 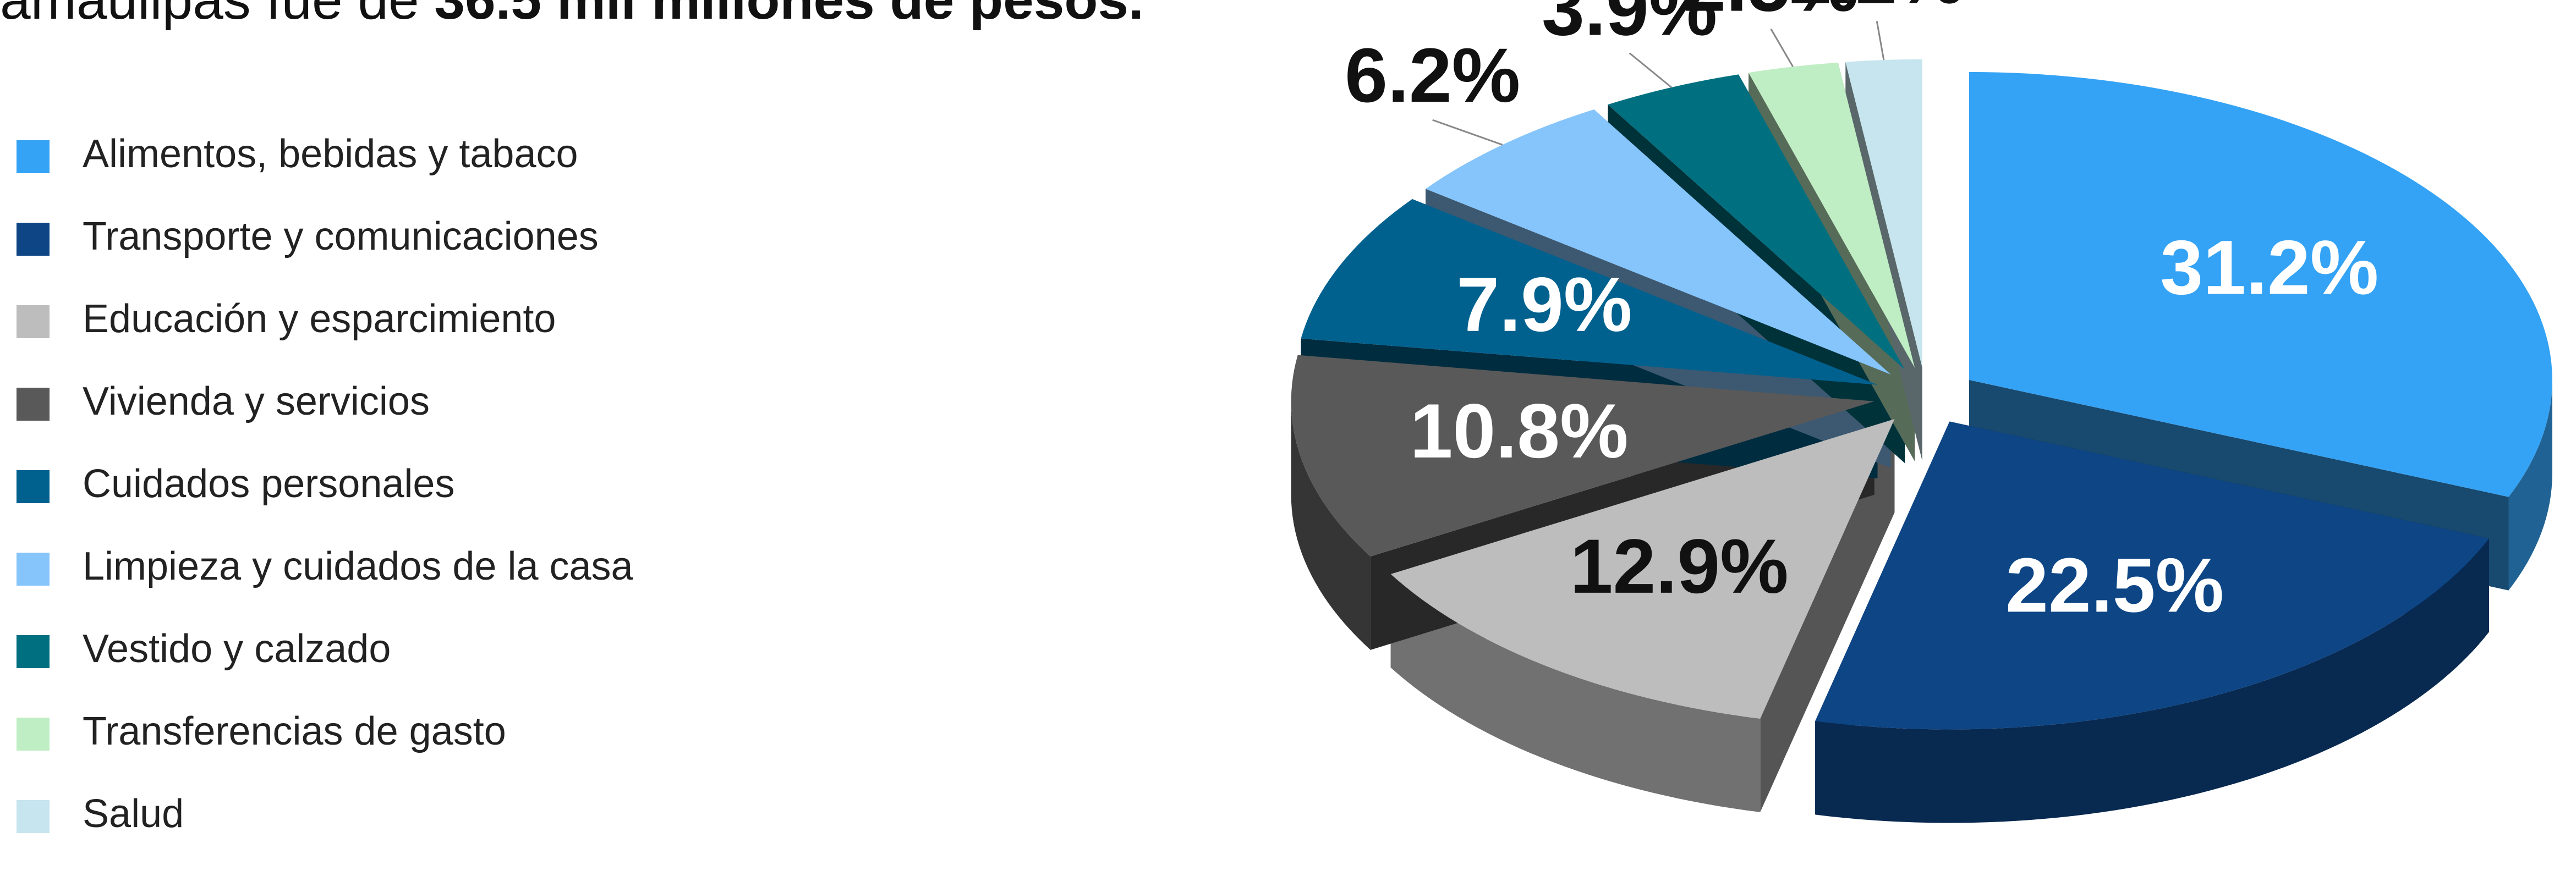 What do you see at coordinates (331, 154) in the screenshot?
I see `legend-label: Alimentos, bebidas y tabaco` at bounding box center [331, 154].